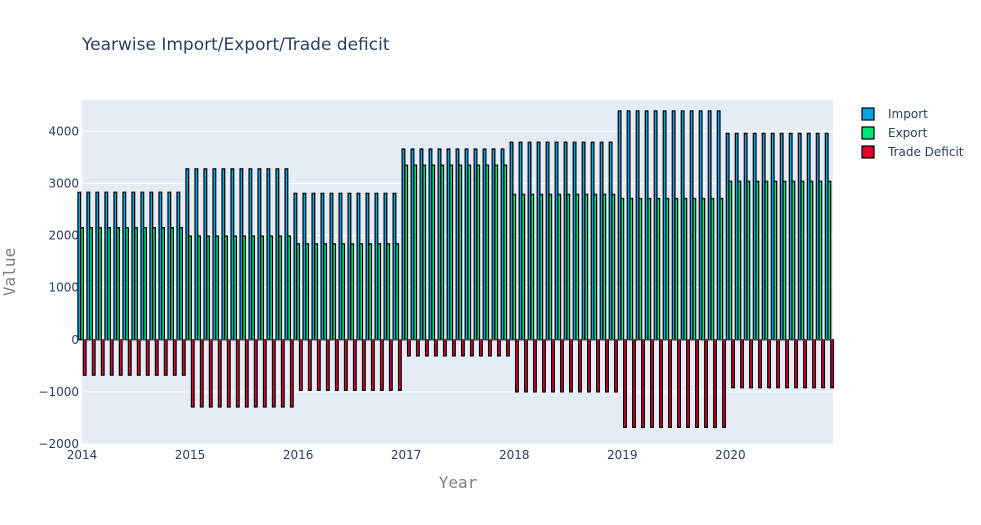 Image resolution: width=981 pixels, height=525 pixels. What do you see at coordinates (514, 455) in the screenshot?
I see `x-tick-label: 2018` at bounding box center [514, 455].